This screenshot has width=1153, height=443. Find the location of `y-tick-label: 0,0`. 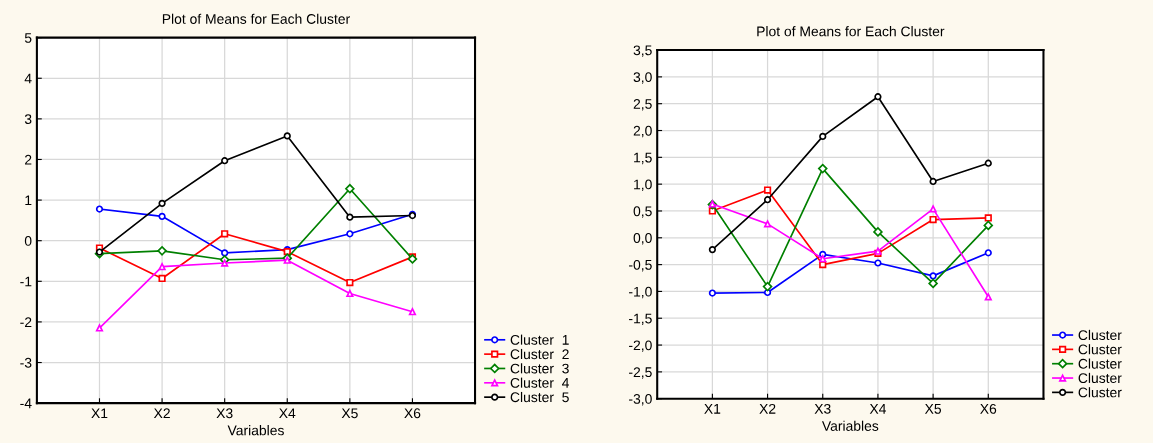

y-tick-label: 0,0 is located at coordinates (642, 239).